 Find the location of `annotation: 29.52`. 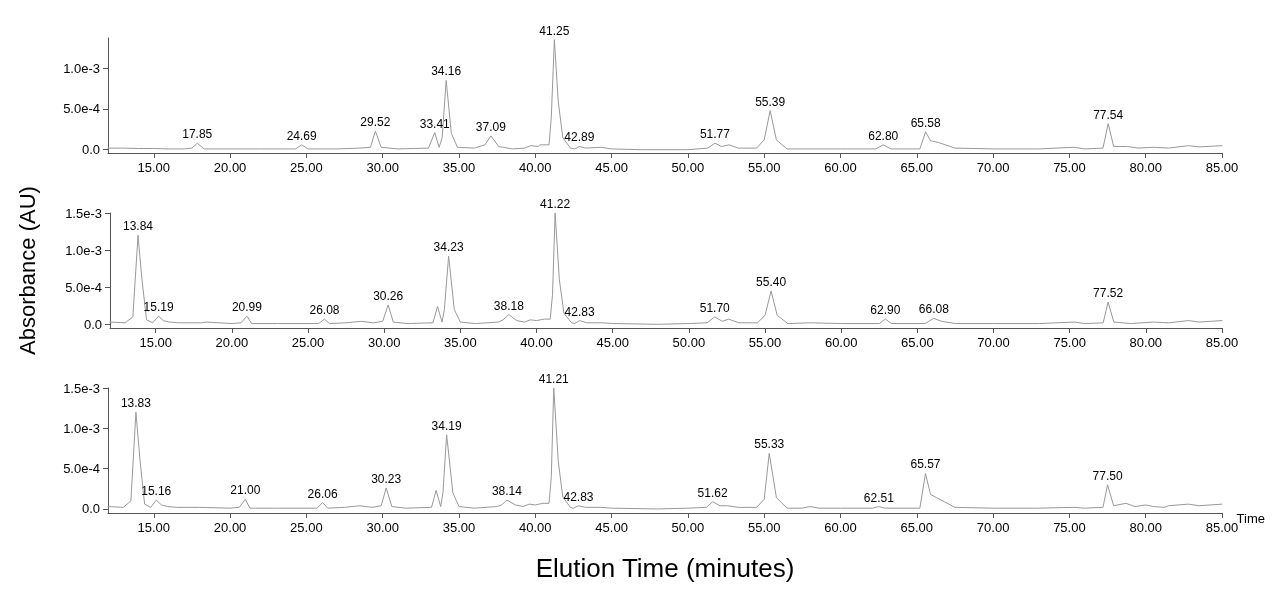

annotation: 29.52 is located at coordinates (375, 121).